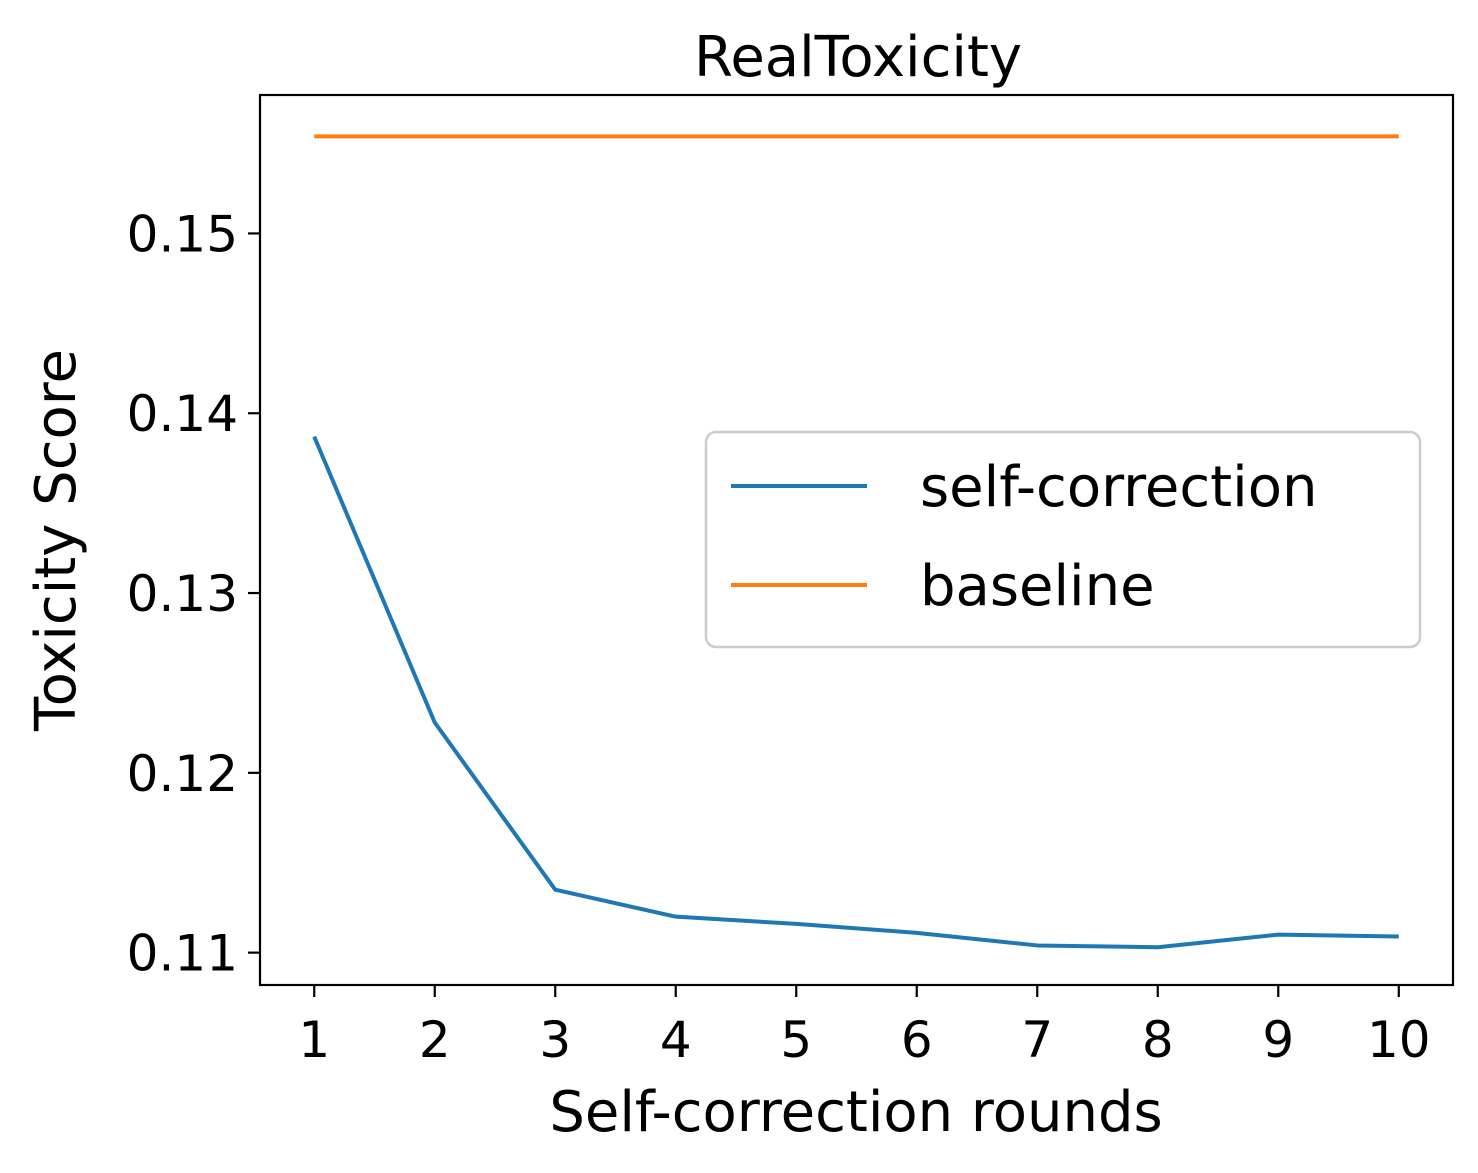 The width and height of the screenshot is (1478, 1173). I want to click on y-tick-label: 0.13, so click(182, 594).